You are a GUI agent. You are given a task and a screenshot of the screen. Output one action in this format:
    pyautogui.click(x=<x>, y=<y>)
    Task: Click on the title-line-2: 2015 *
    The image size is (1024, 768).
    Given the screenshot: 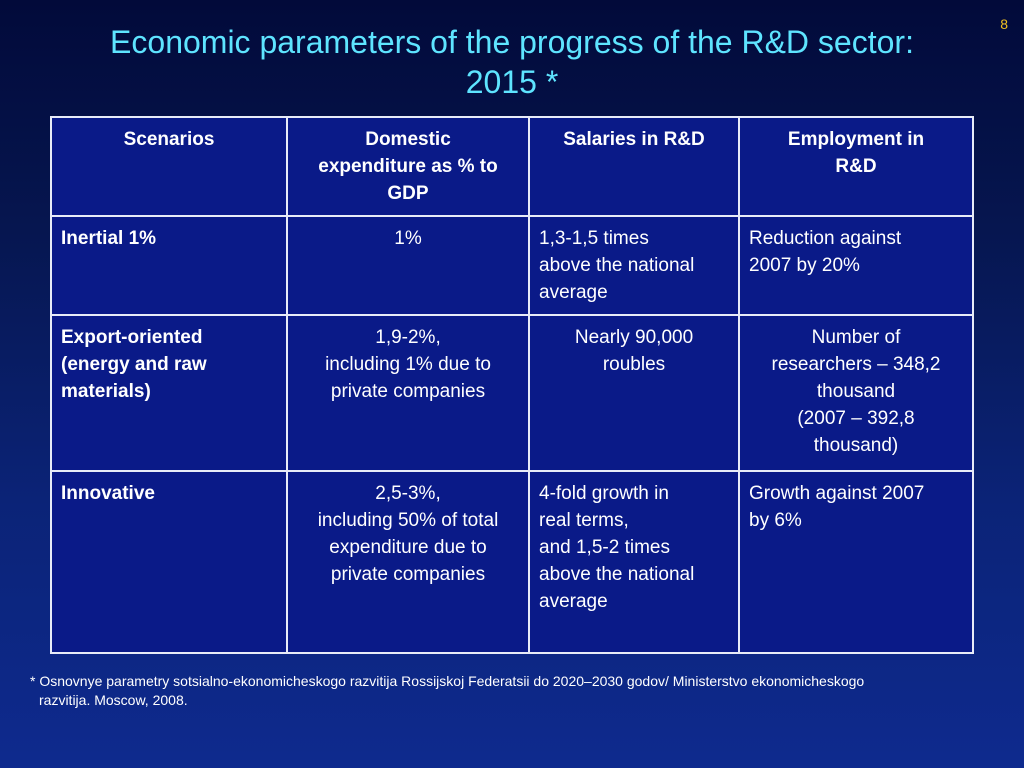 What is the action you would take?
    pyautogui.click(x=512, y=82)
    